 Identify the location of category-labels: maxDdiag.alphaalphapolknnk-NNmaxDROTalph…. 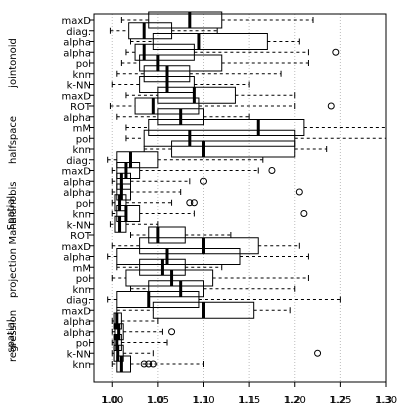
(77, 193).